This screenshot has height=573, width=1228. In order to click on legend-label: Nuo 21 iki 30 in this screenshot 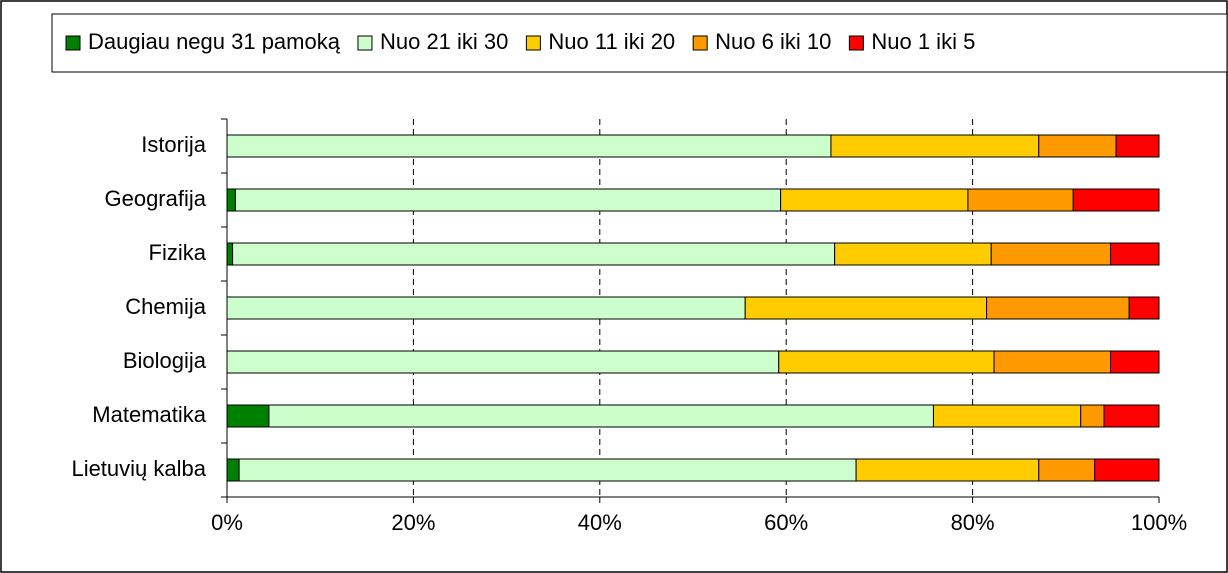, I will do `click(444, 41)`.